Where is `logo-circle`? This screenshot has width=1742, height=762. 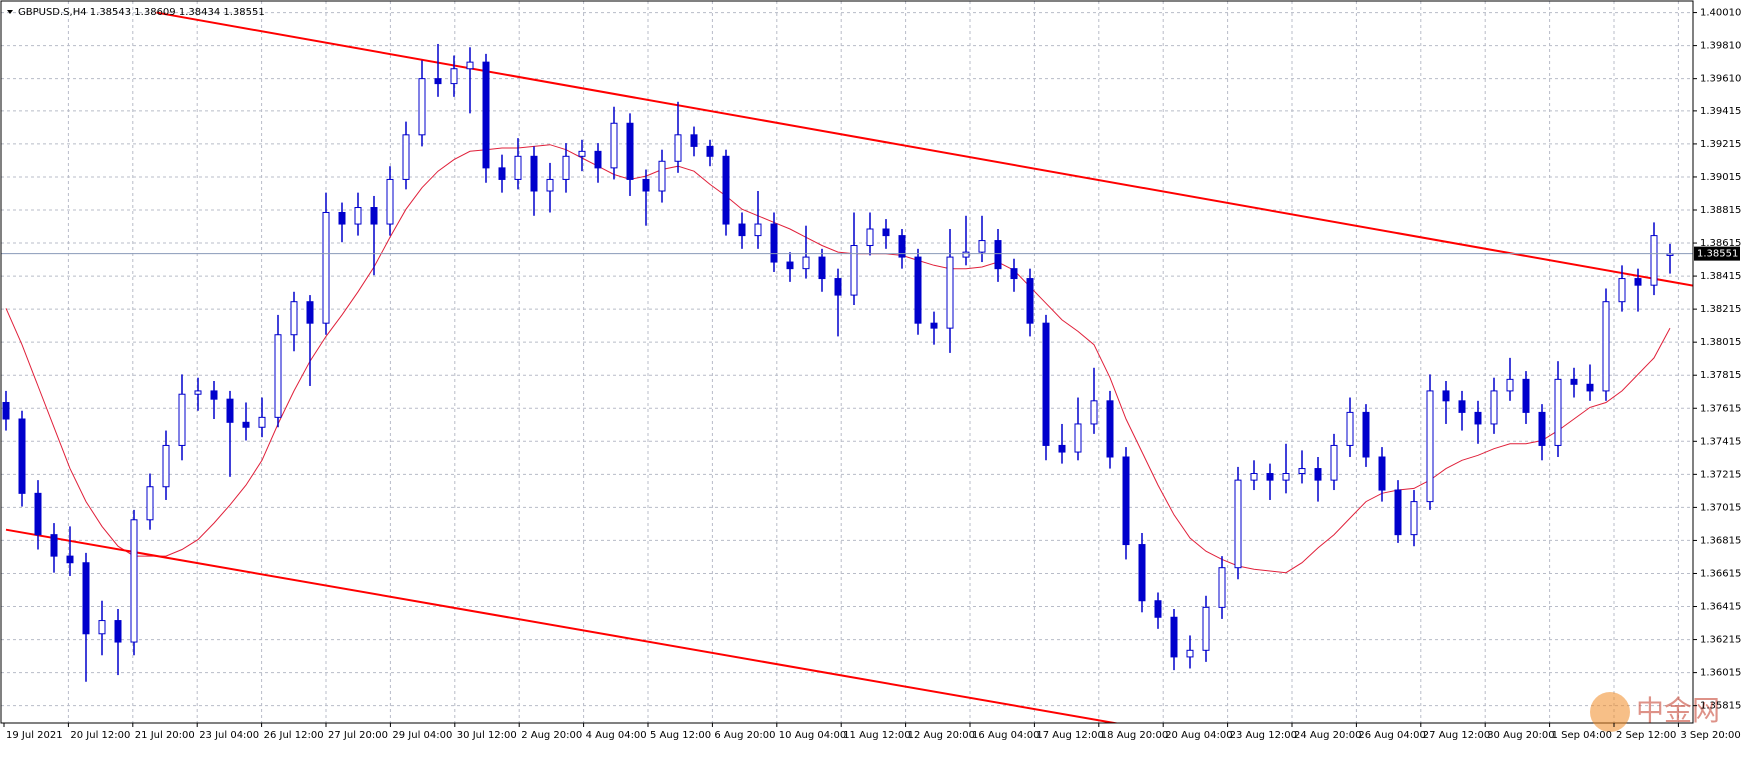 logo-circle is located at coordinates (1610, 712).